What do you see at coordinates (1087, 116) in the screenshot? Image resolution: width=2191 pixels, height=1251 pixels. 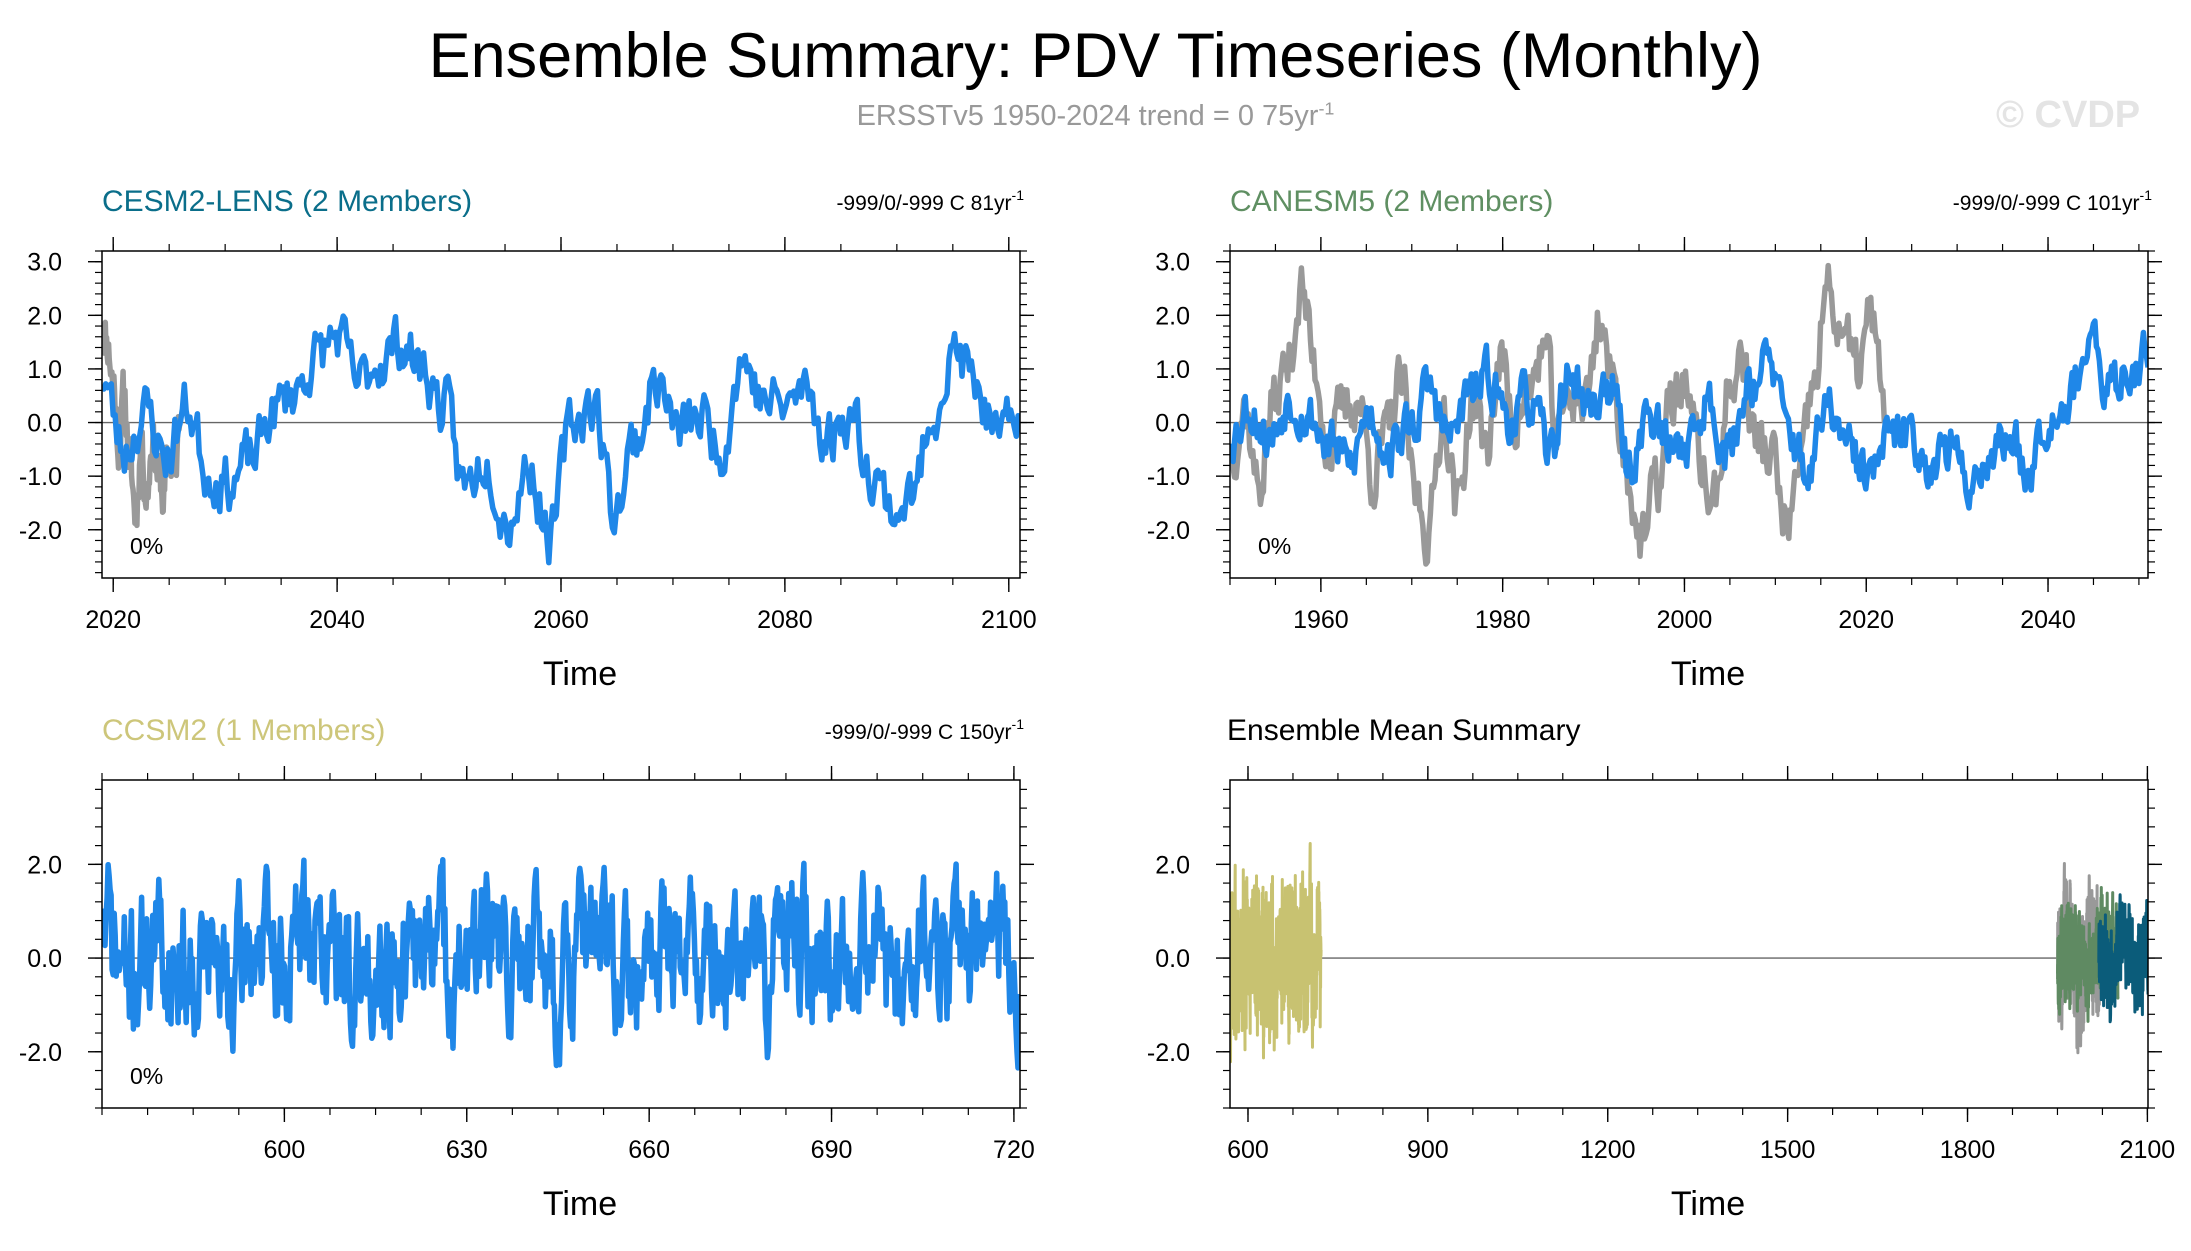 I see `subtitle-text: ERSSTv5 1950-2024 trend = 0 75yr` at bounding box center [1087, 116].